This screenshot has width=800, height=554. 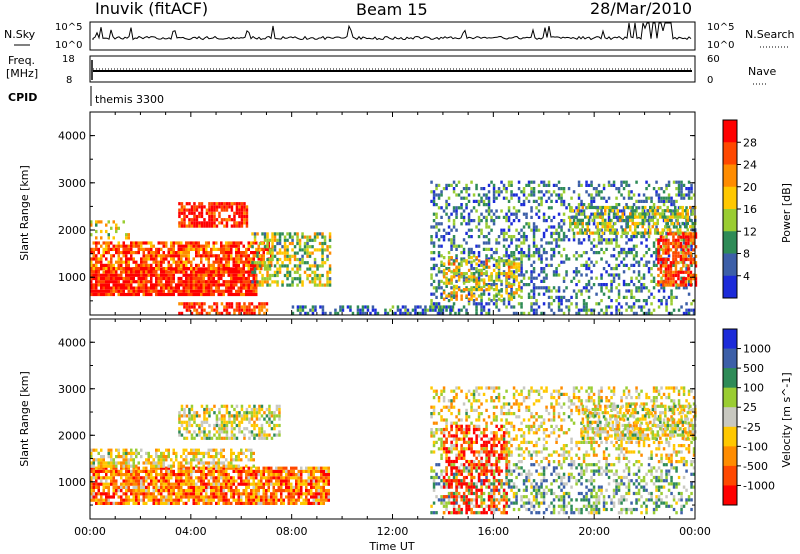 What do you see at coordinates (72, 136) in the screenshot?
I see `y-tick-label: 4000` at bounding box center [72, 136].